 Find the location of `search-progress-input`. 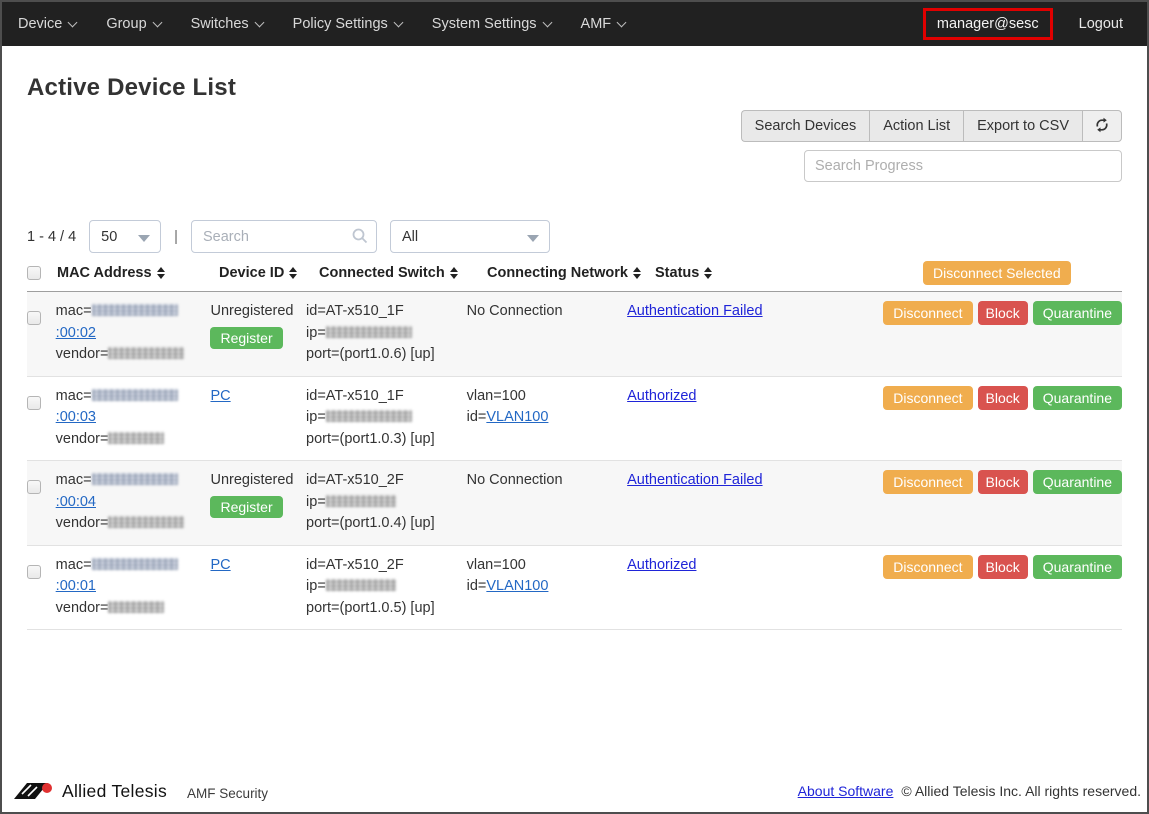

search-progress-input is located at coordinates (963, 166).